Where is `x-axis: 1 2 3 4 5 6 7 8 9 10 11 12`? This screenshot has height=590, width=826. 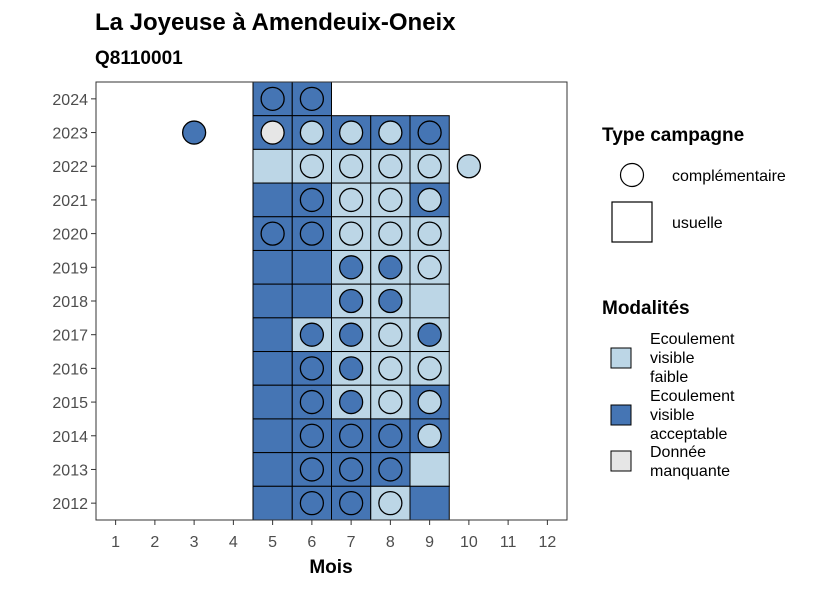
x-axis: 1 2 3 4 5 6 7 8 9 10 11 12 is located at coordinates (333, 535).